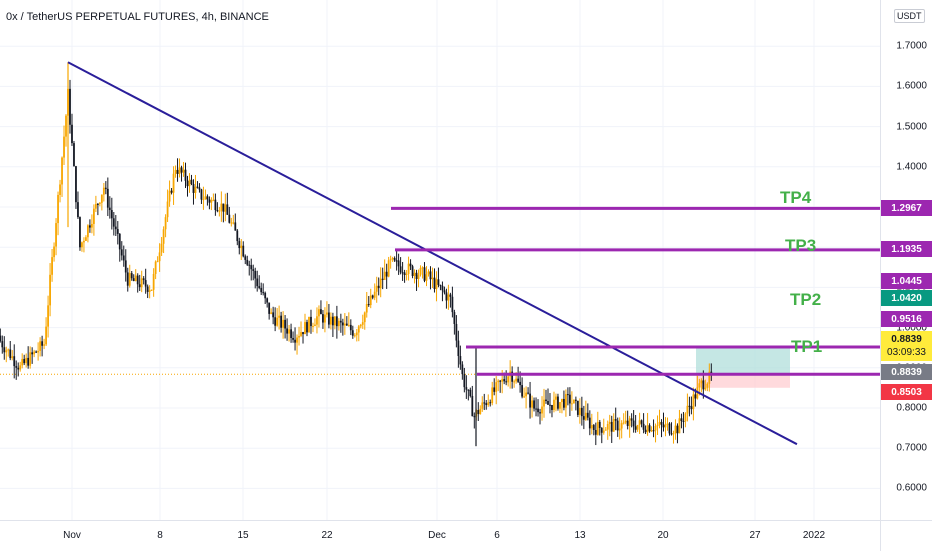  I want to click on price-tick-label: 0.6000, so click(911, 488).